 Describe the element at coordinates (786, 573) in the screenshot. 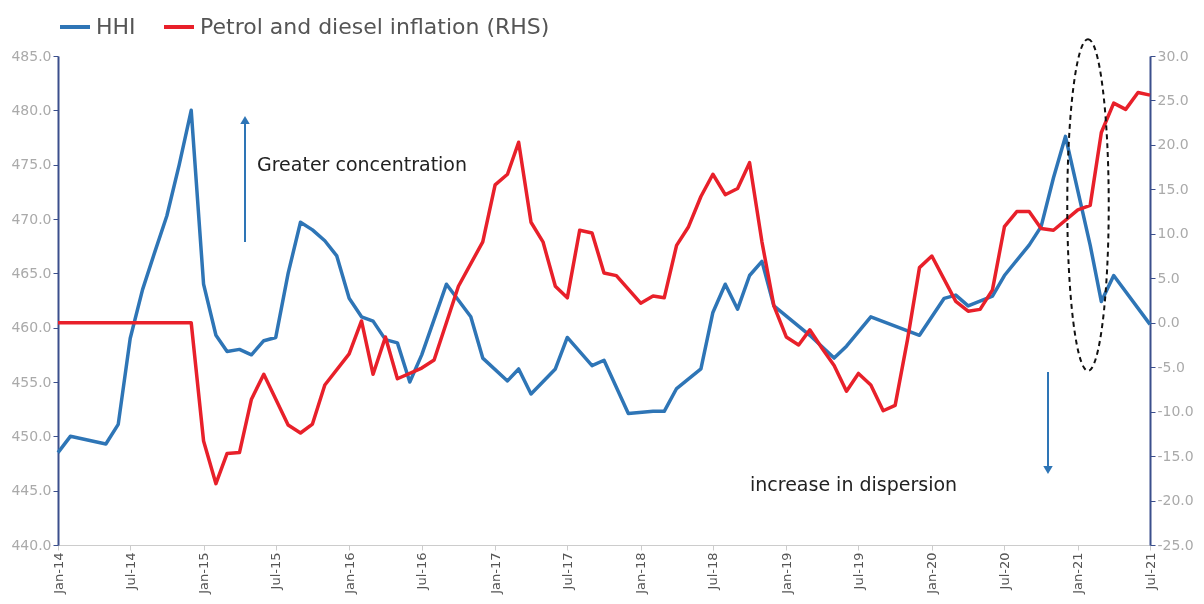

I see `x-tick-label: Jan-19` at that location.